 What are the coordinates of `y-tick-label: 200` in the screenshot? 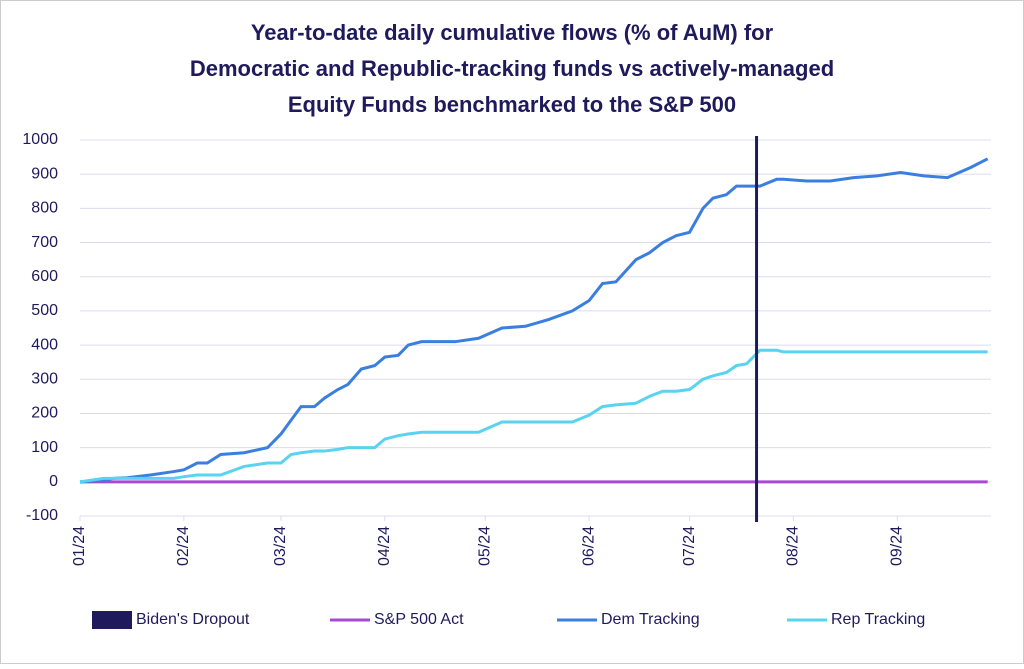 It's located at (44, 413).